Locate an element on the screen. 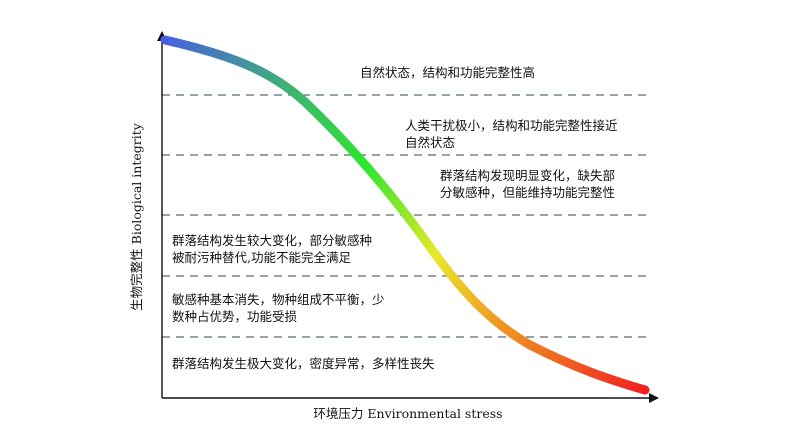  zone-1-text: 自然状态，结构和功能完整性高 is located at coordinates (447, 72).